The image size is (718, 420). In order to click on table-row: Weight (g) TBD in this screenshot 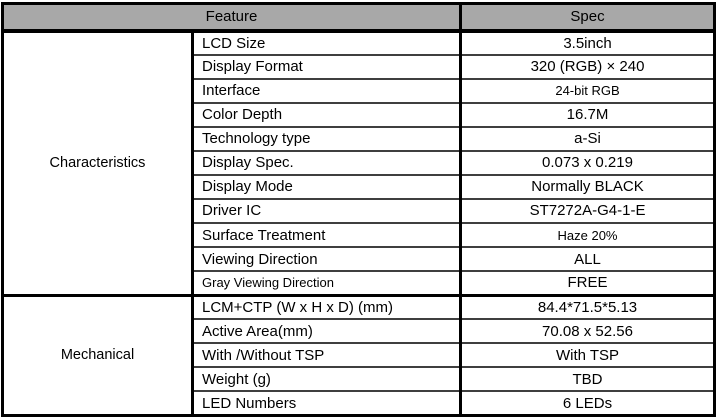, I will do `click(359, 379)`.